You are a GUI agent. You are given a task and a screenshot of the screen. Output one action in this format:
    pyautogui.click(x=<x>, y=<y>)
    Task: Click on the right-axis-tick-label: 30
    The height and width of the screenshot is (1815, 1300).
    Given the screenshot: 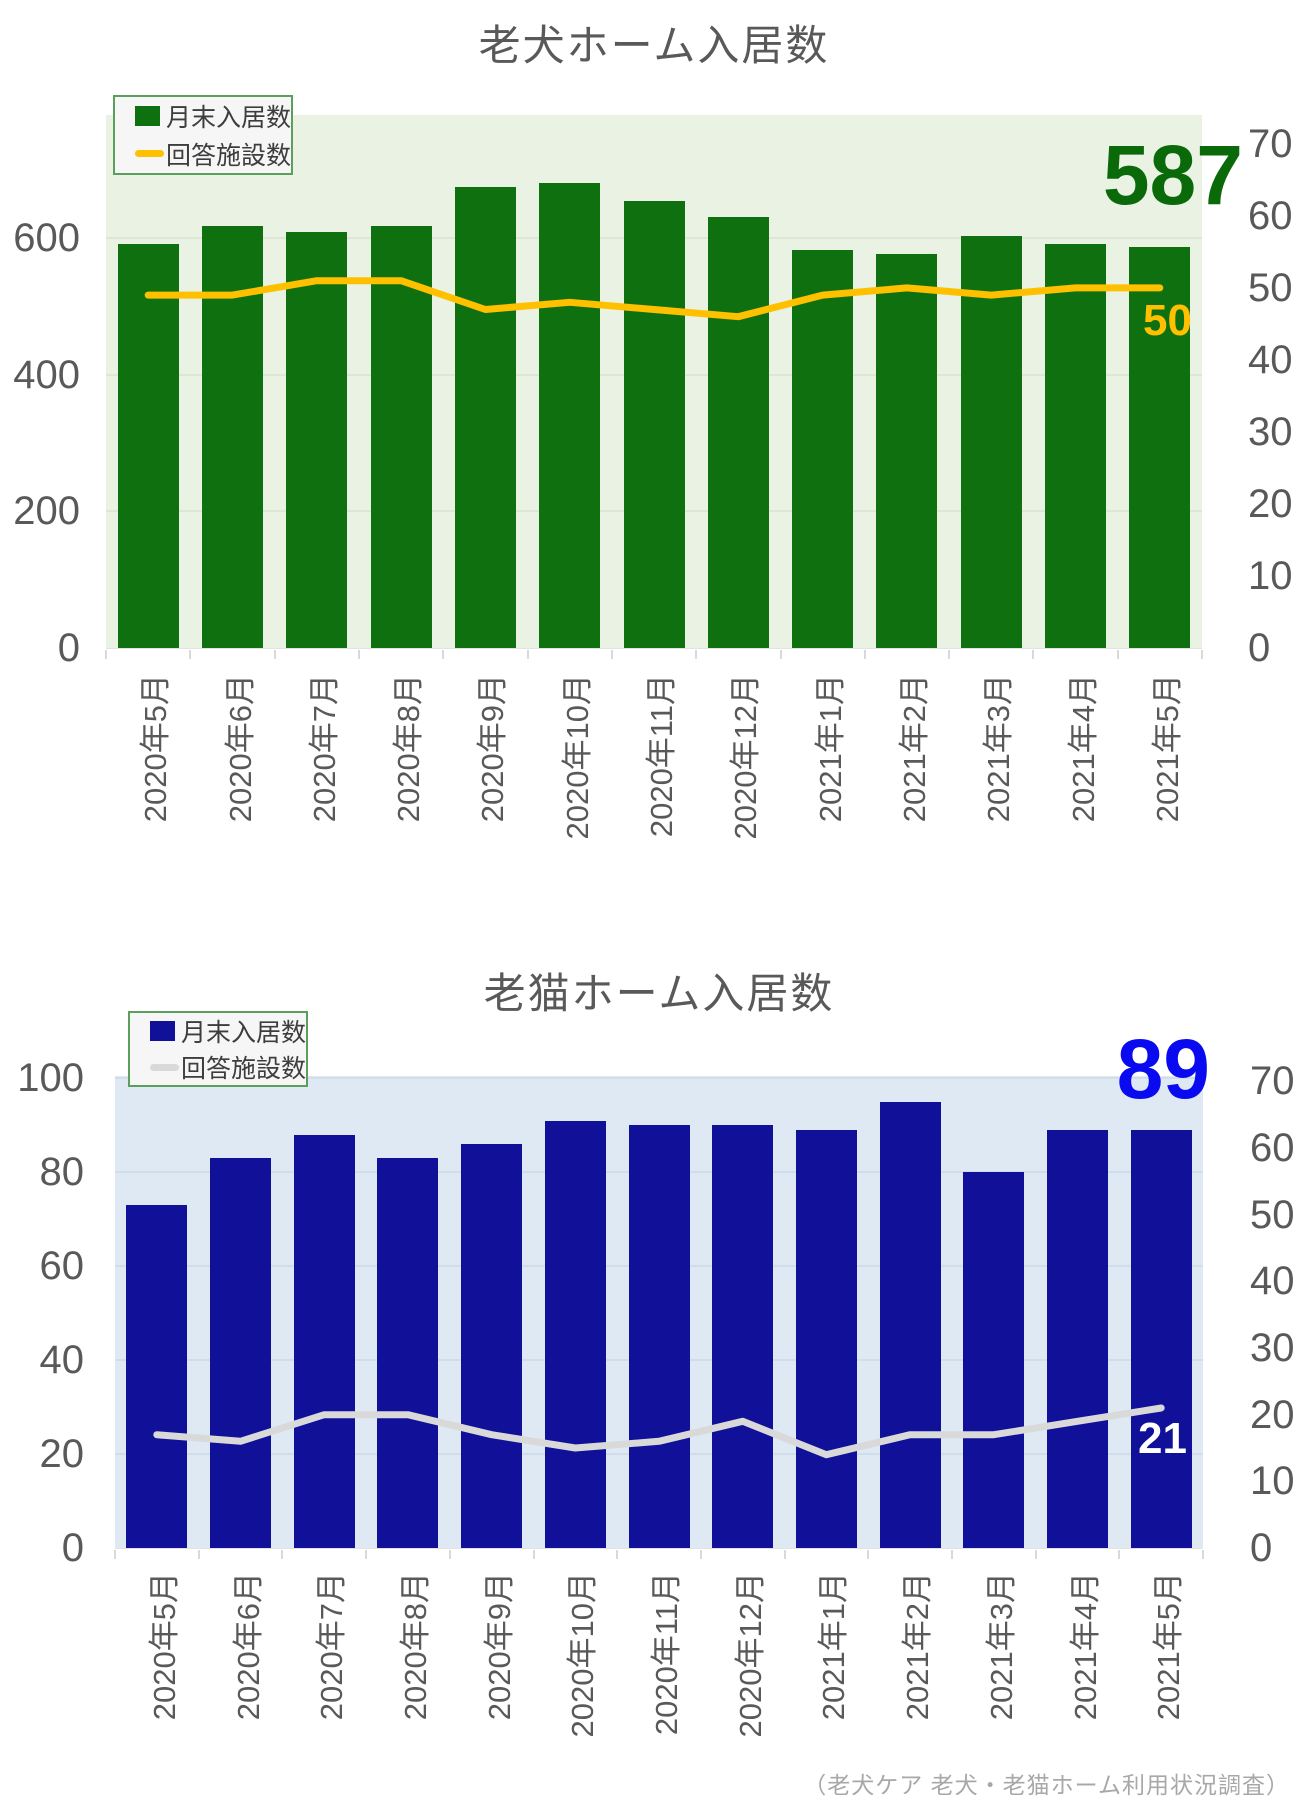 What is the action you would take?
    pyautogui.click(x=1272, y=1348)
    